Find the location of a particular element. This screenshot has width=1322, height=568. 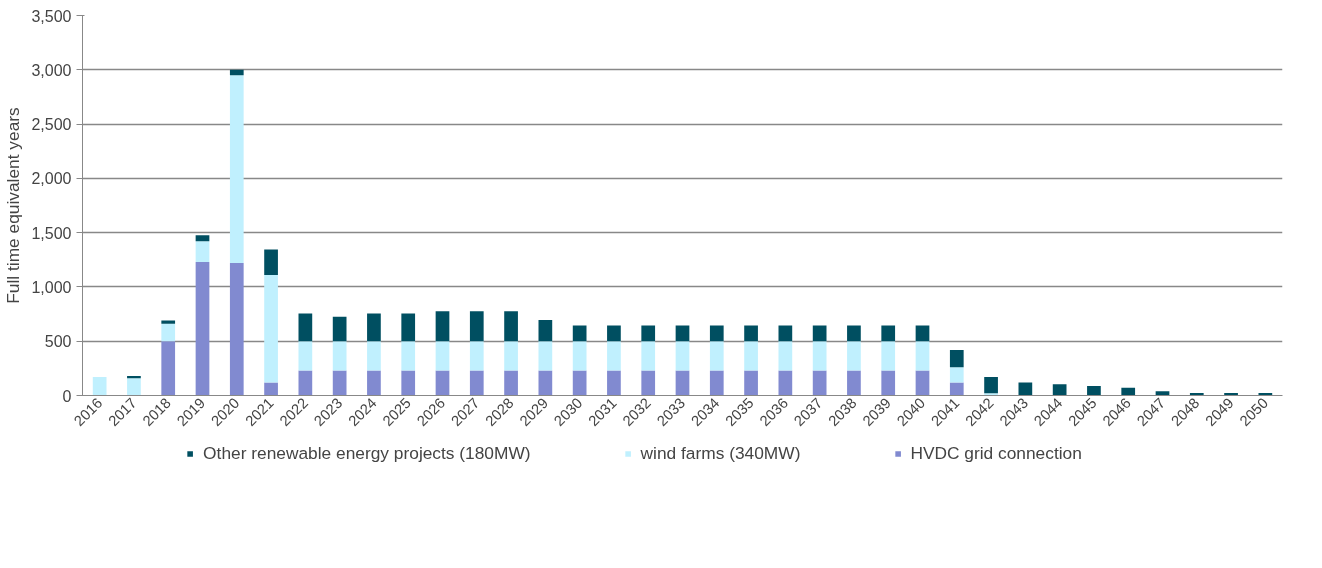

y-tick-label: 2,500 is located at coordinates (51, 125).